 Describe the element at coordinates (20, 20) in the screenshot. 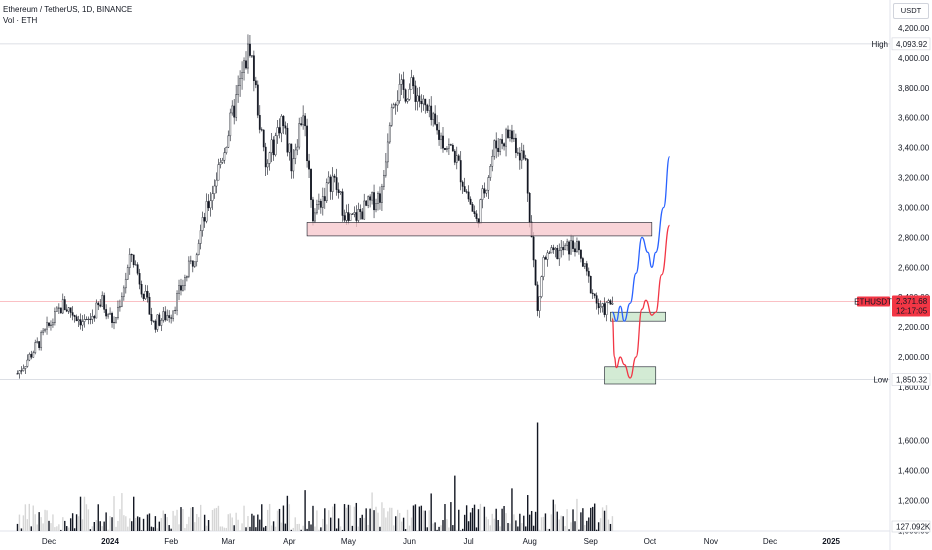

I see `volume-legend: Vol · ETH` at that location.